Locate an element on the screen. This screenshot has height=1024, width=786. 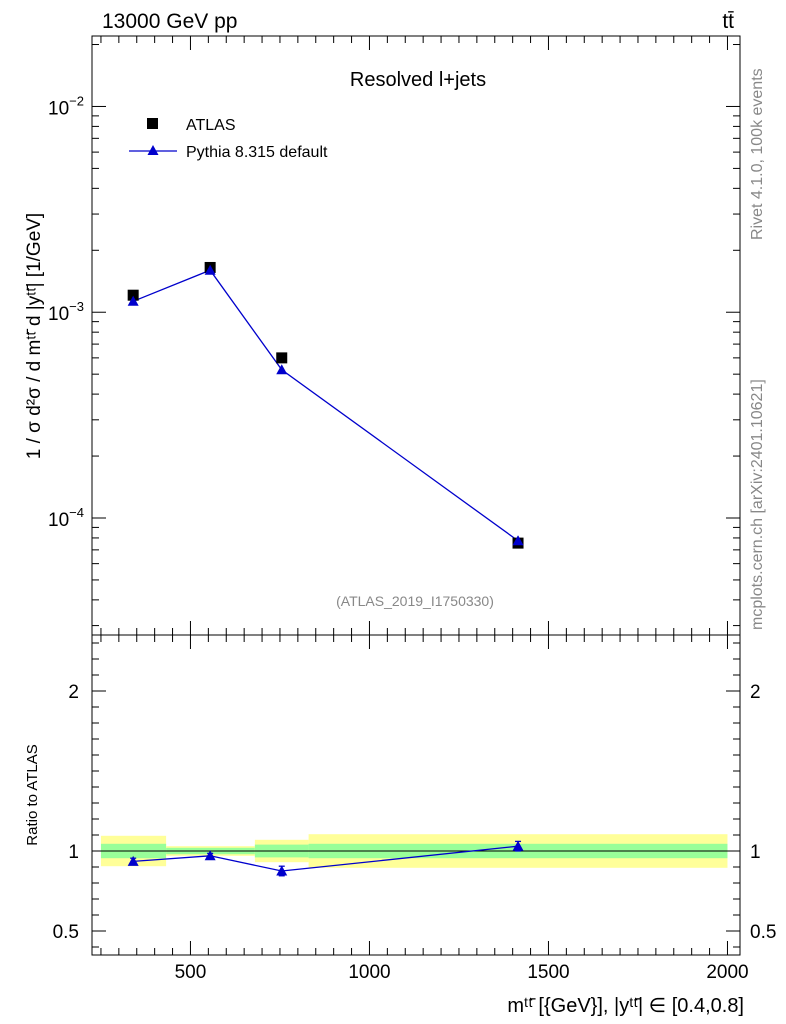
ratio-y-tick-label-left: 1 is located at coordinates (73, 852).